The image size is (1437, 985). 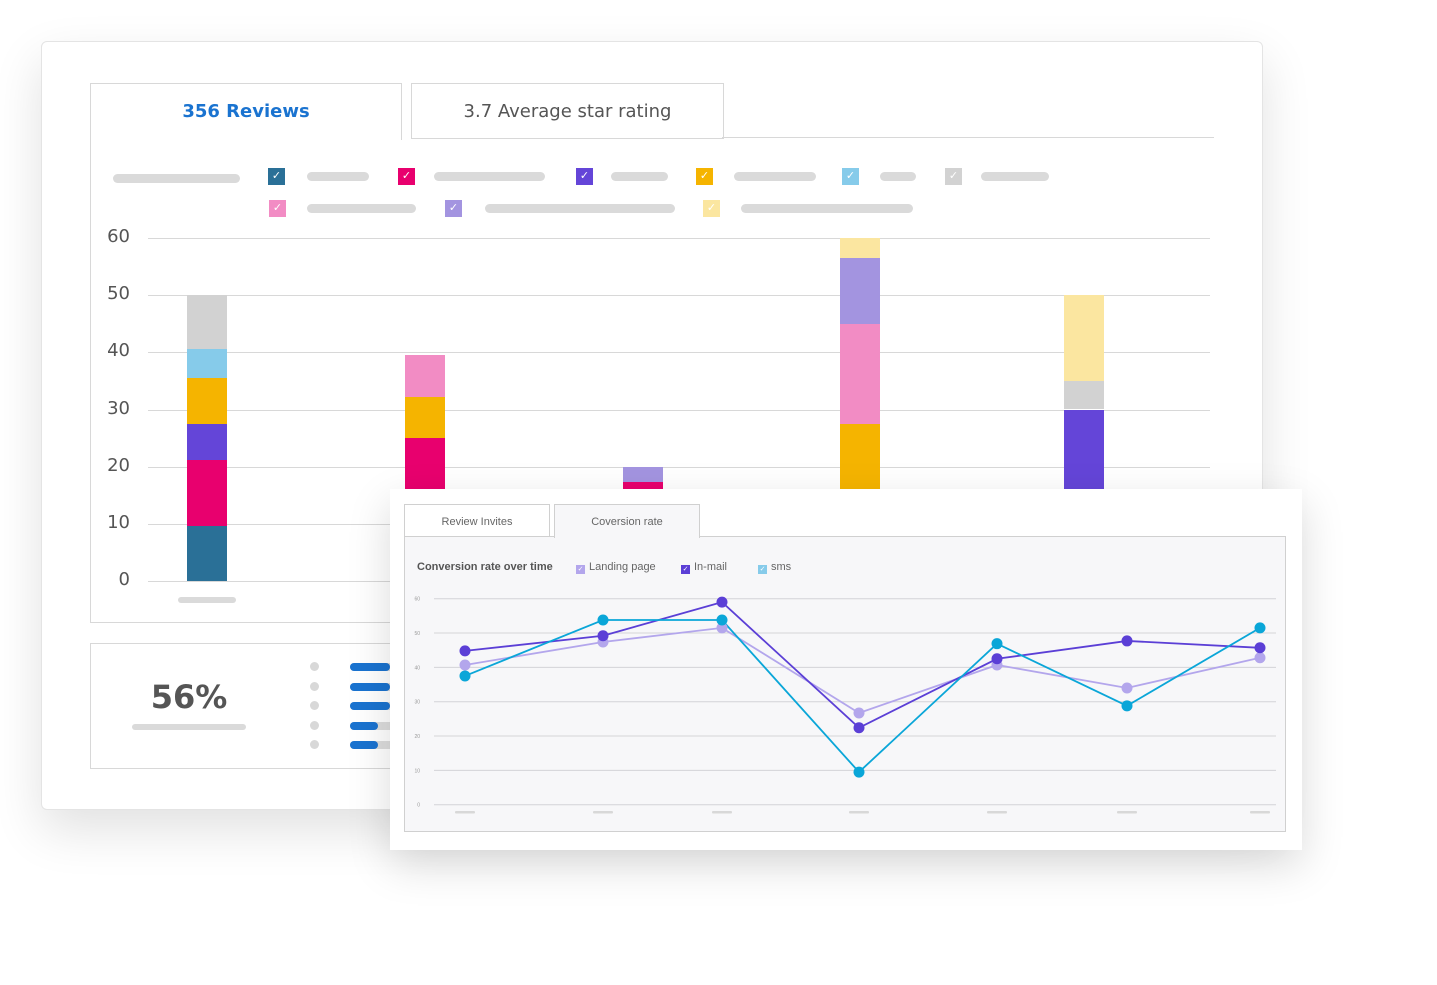 I want to click on tab-average-rating: 3.7 Average star rating, so click(x=567, y=111).